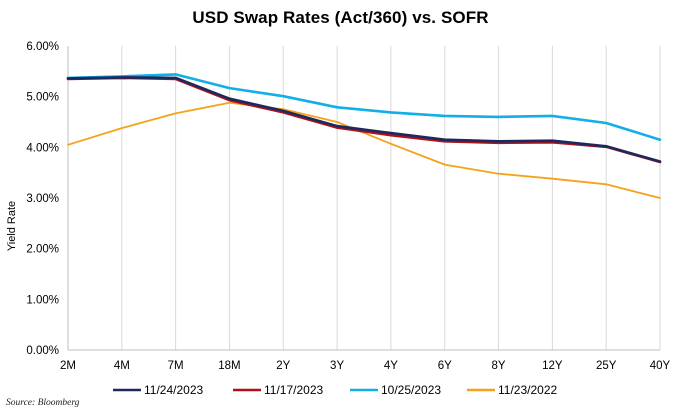  I want to click on x-tick-labels: 2M 4M 7M 18M 2Y 3Y 4Y 6Y 8Y 12Y 25Y 40Y, so click(365, 366).